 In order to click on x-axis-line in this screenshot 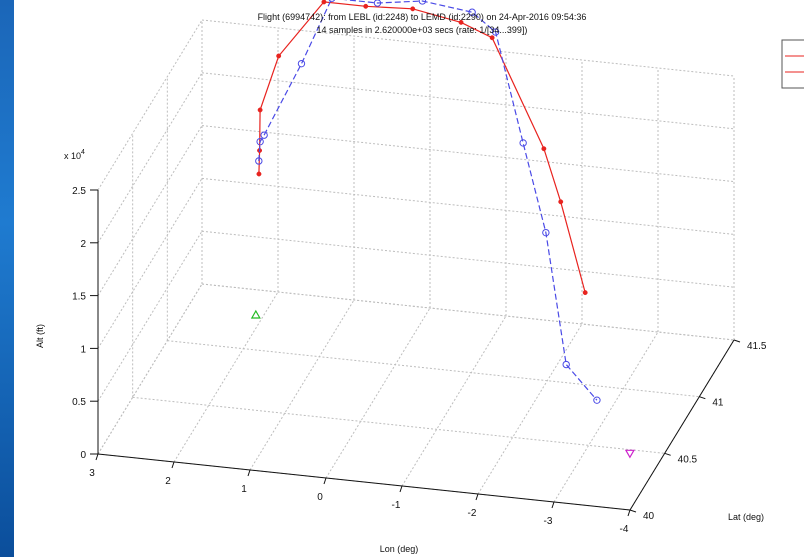, I will do `click(364, 482)`.